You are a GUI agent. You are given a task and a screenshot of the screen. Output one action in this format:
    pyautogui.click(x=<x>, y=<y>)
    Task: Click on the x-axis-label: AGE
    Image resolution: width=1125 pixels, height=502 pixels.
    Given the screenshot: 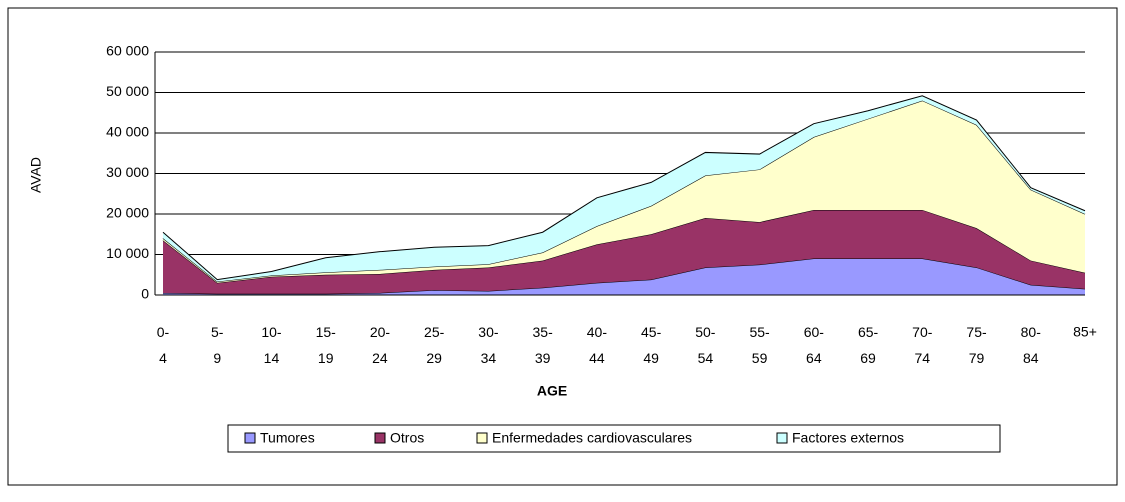 What is the action you would take?
    pyautogui.click(x=552, y=391)
    